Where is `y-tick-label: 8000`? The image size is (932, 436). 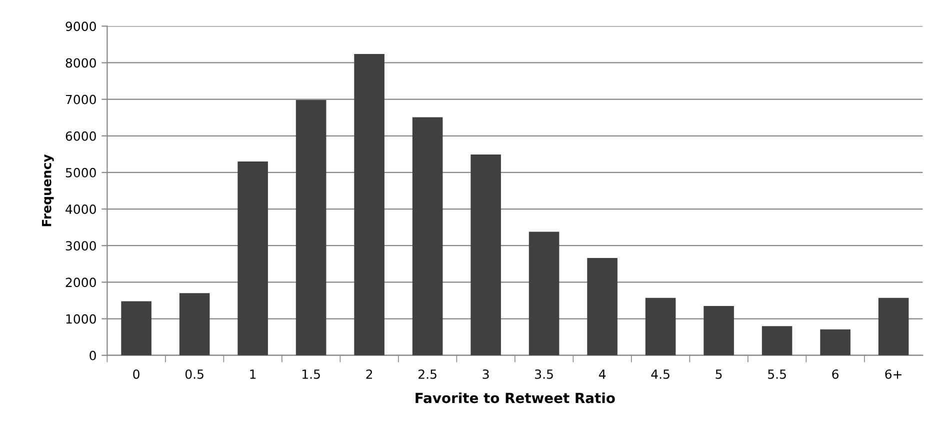
y-tick-label: 8000 is located at coordinates (81, 63).